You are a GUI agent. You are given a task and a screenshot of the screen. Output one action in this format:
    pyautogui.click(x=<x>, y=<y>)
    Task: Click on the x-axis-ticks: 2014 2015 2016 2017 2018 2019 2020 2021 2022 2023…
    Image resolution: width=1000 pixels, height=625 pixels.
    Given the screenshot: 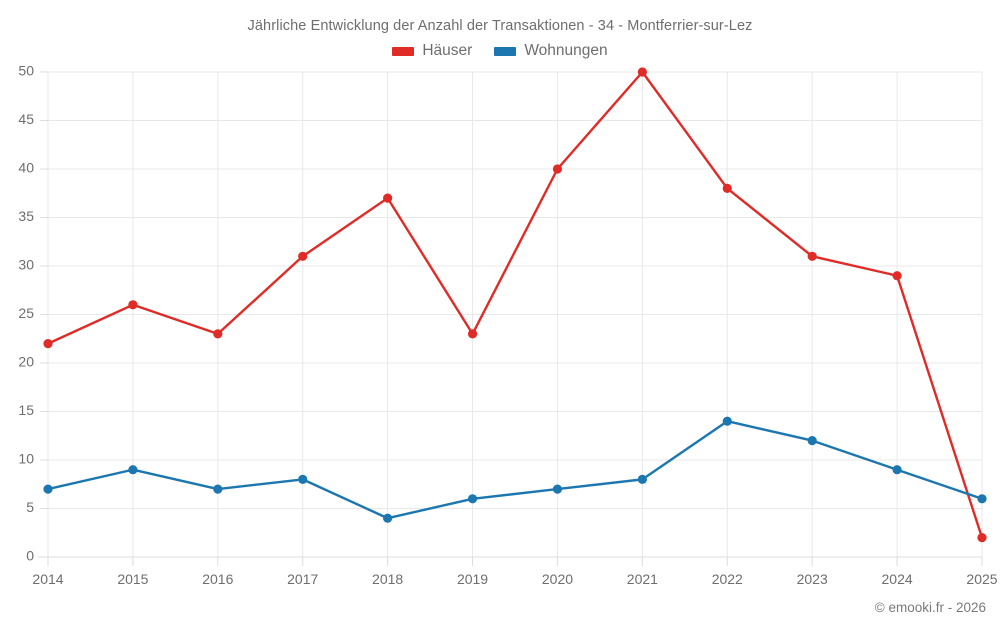 What is the action you would take?
    pyautogui.click(x=514, y=579)
    